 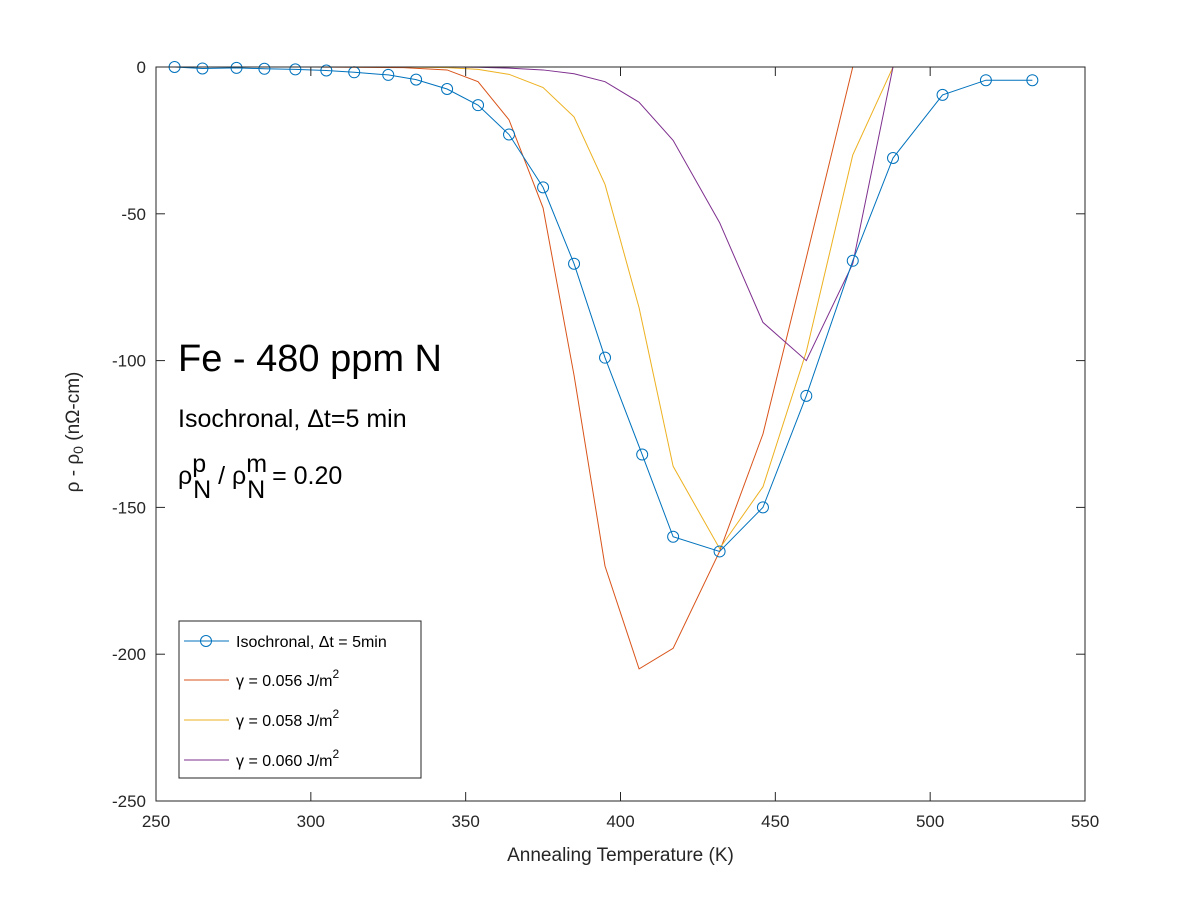 What do you see at coordinates (303, 476) in the screenshot?
I see `ratio-value: = 0.20` at bounding box center [303, 476].